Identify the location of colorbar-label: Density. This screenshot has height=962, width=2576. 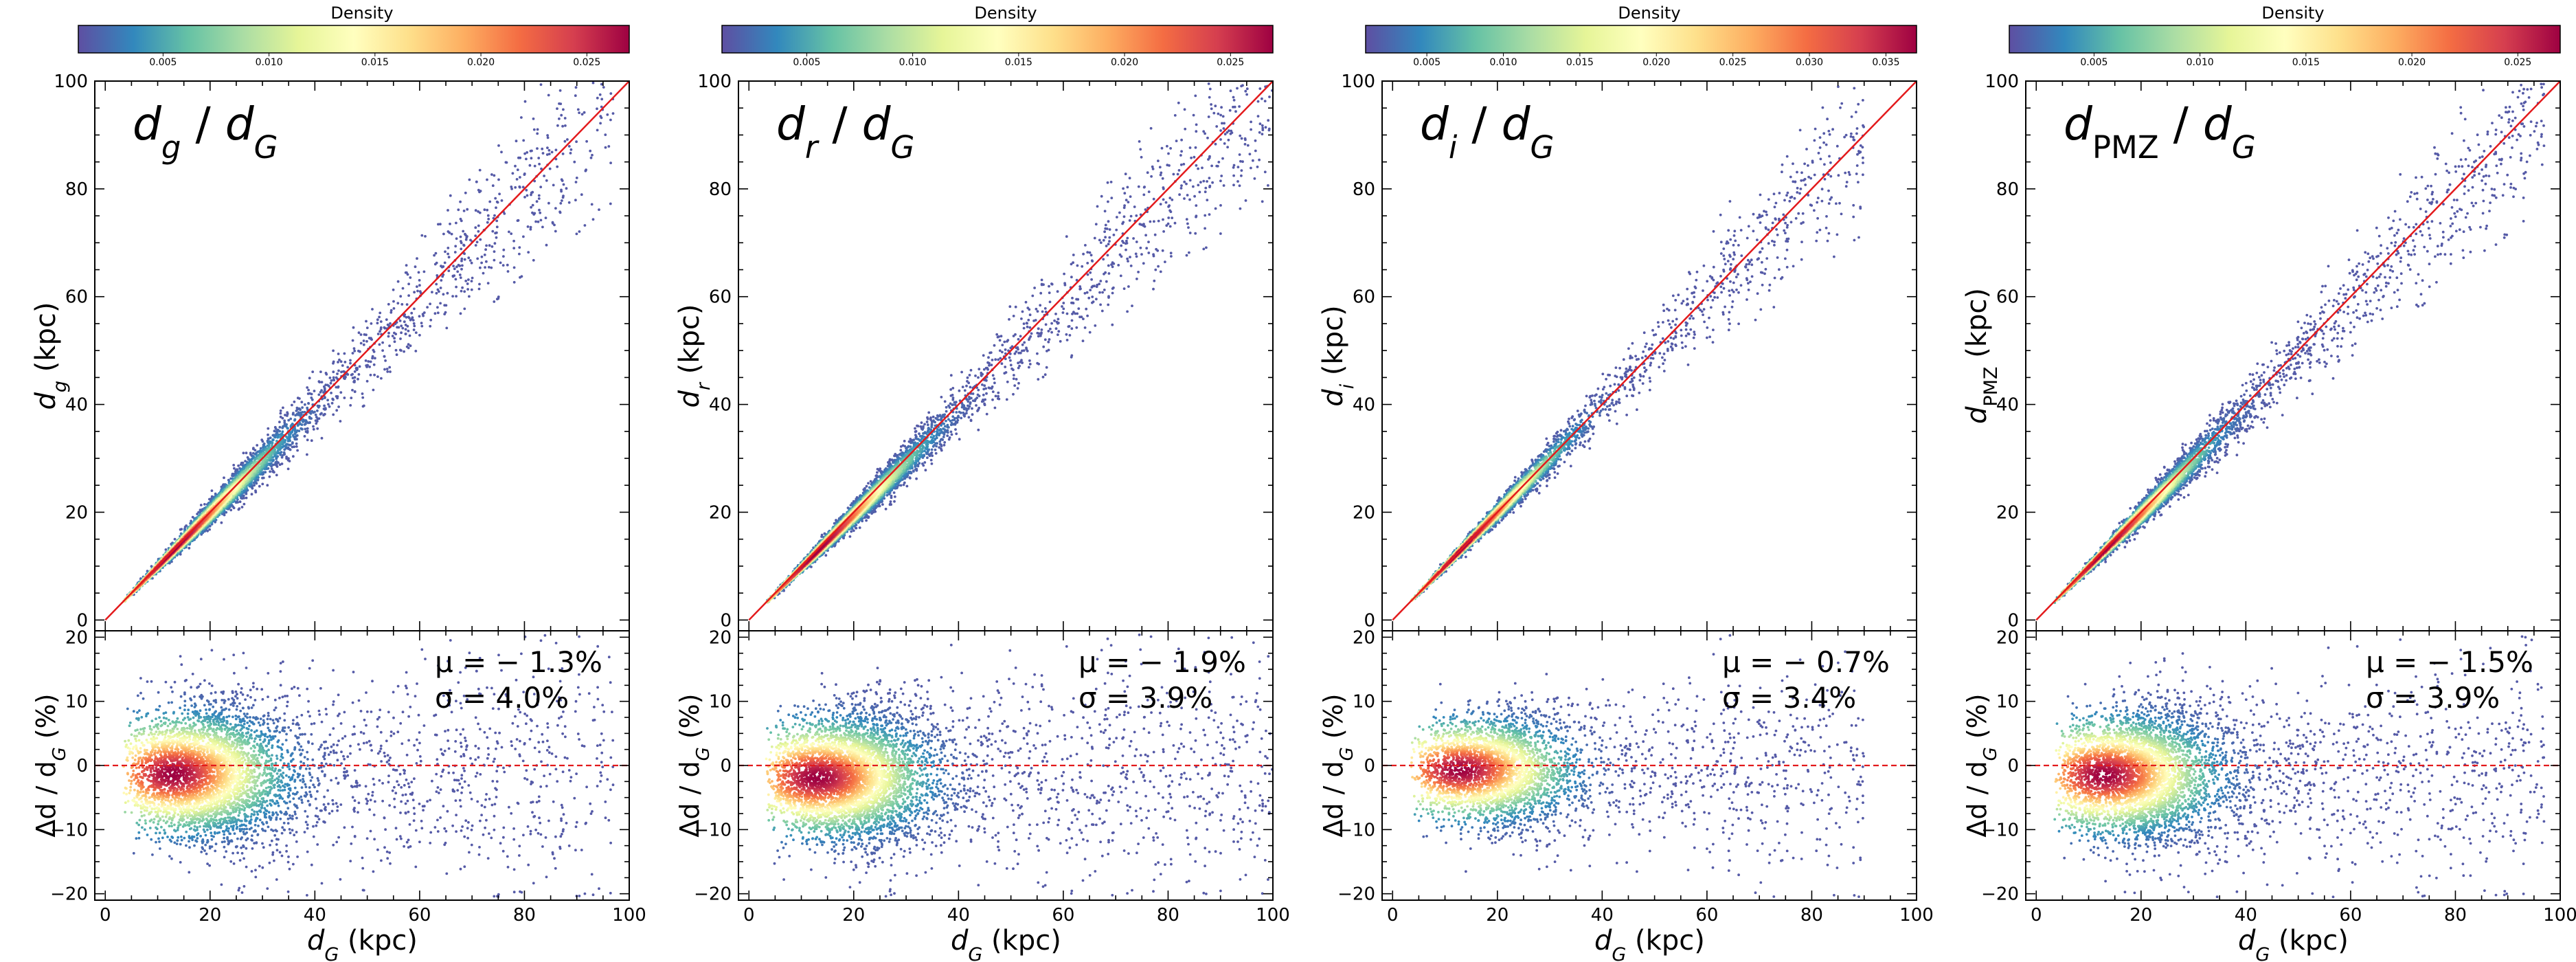
(361, 13).